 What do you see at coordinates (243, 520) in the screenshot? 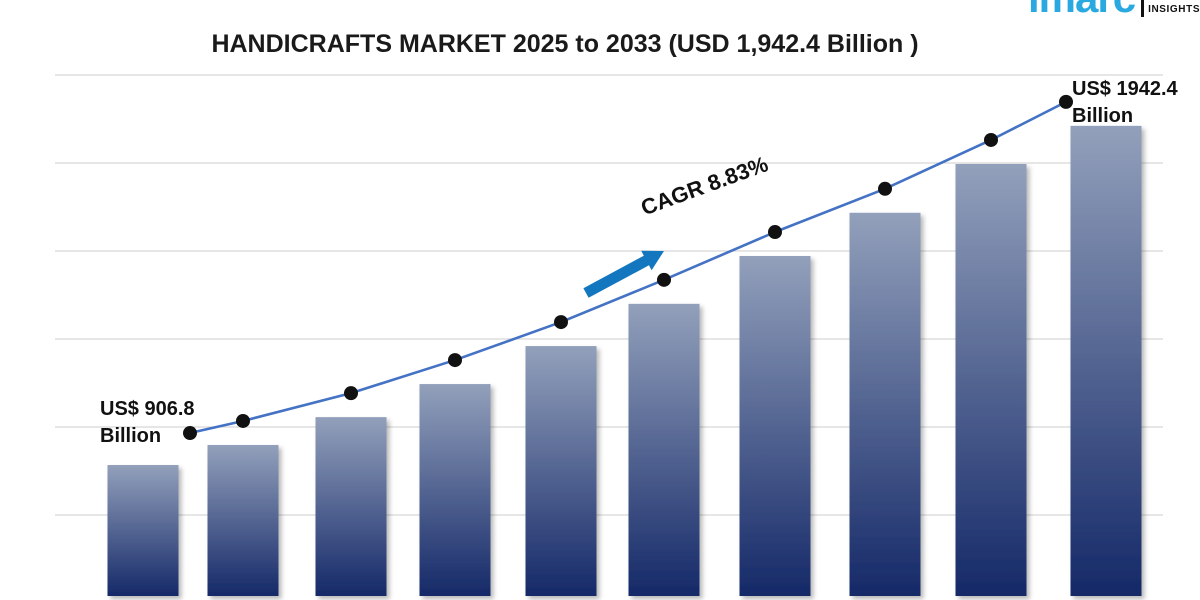
I see `bar-2025` at bounding box center [243, 520].